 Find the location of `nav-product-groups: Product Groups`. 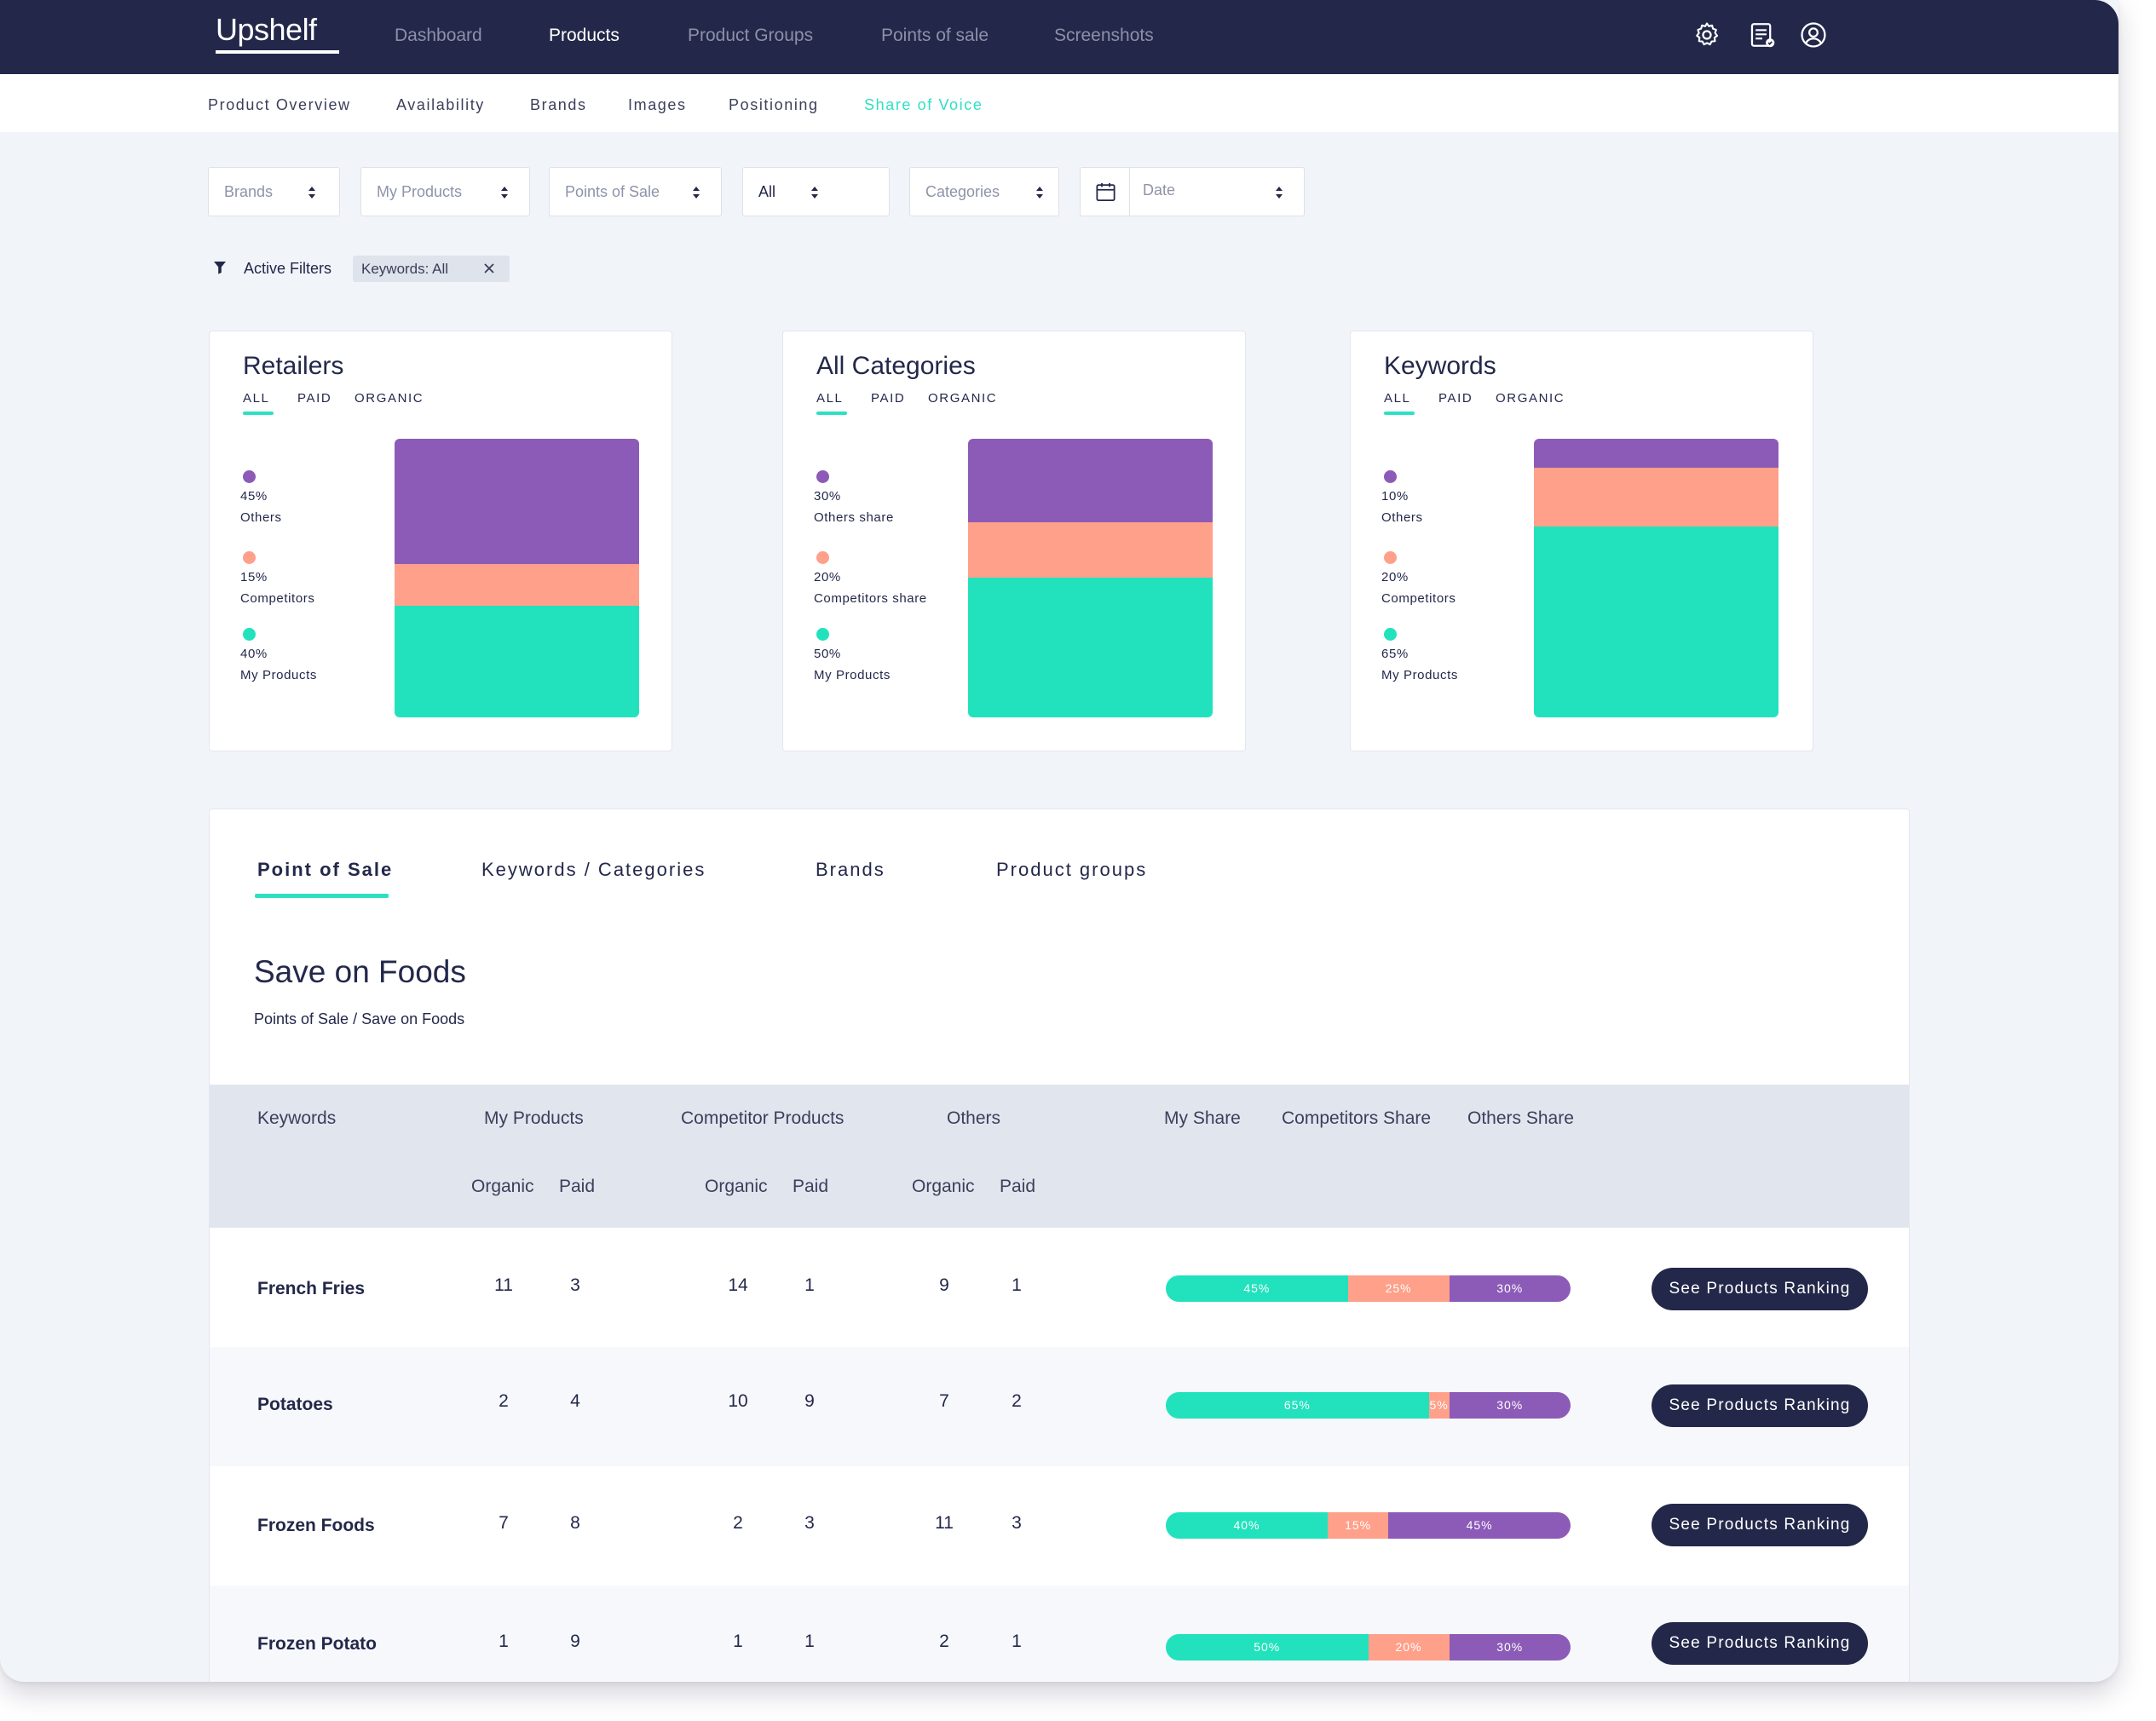

nav-product-groups: Product Groups is located at coordinates (751, 35).